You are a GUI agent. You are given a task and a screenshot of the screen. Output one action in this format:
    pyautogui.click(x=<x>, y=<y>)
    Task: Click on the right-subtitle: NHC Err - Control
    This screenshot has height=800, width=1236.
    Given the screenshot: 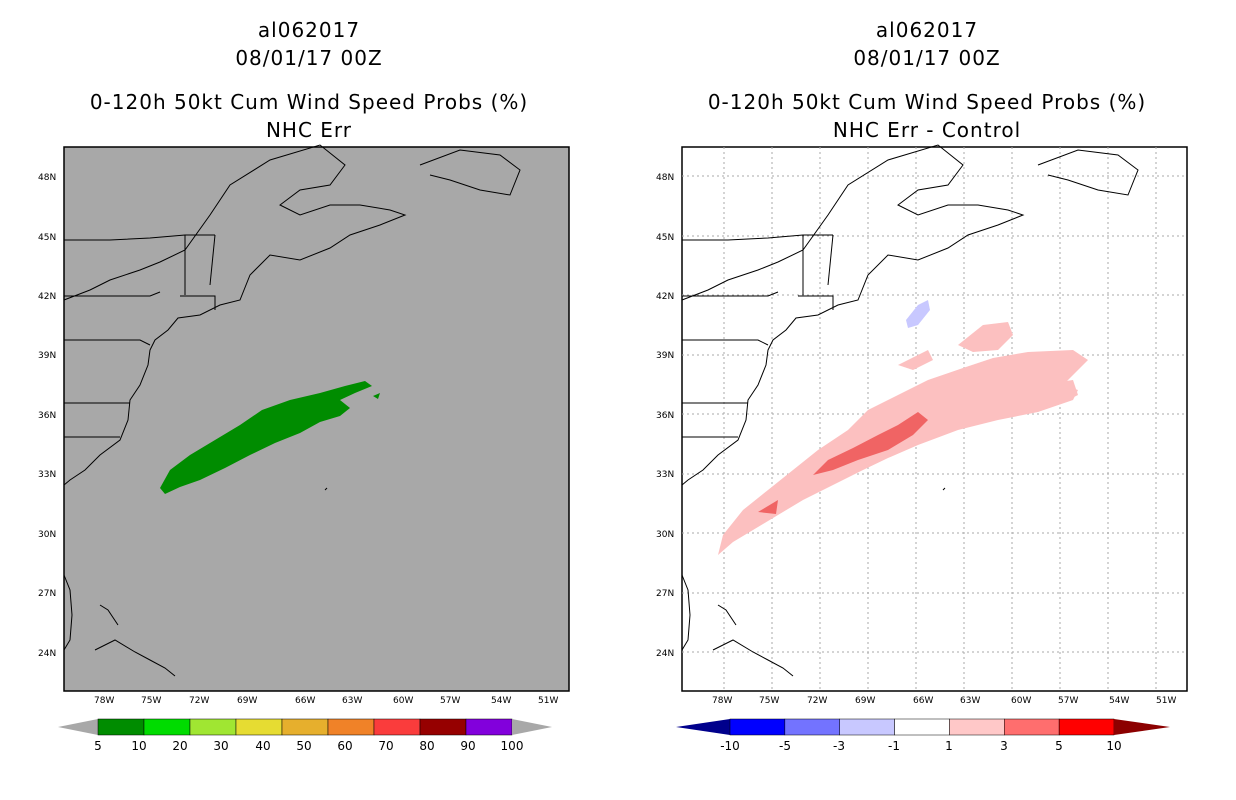 What is the action you would take?
    pyautogui.click(x=927, y=130)
    